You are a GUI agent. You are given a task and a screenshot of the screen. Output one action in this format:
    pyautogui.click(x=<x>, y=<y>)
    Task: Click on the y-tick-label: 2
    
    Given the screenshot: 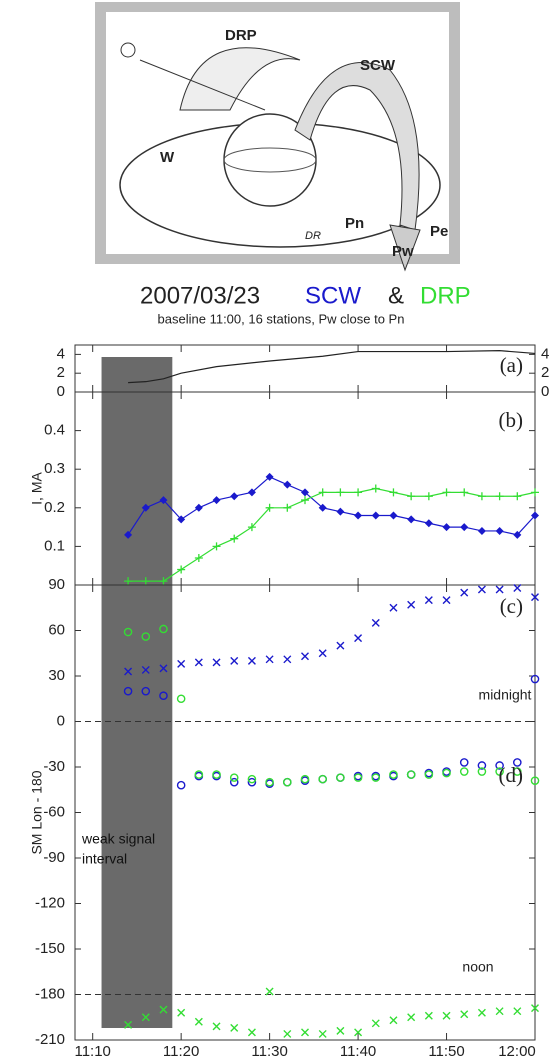 What is the action you would take?
    pyautogui.click(x=61, y=372)
    